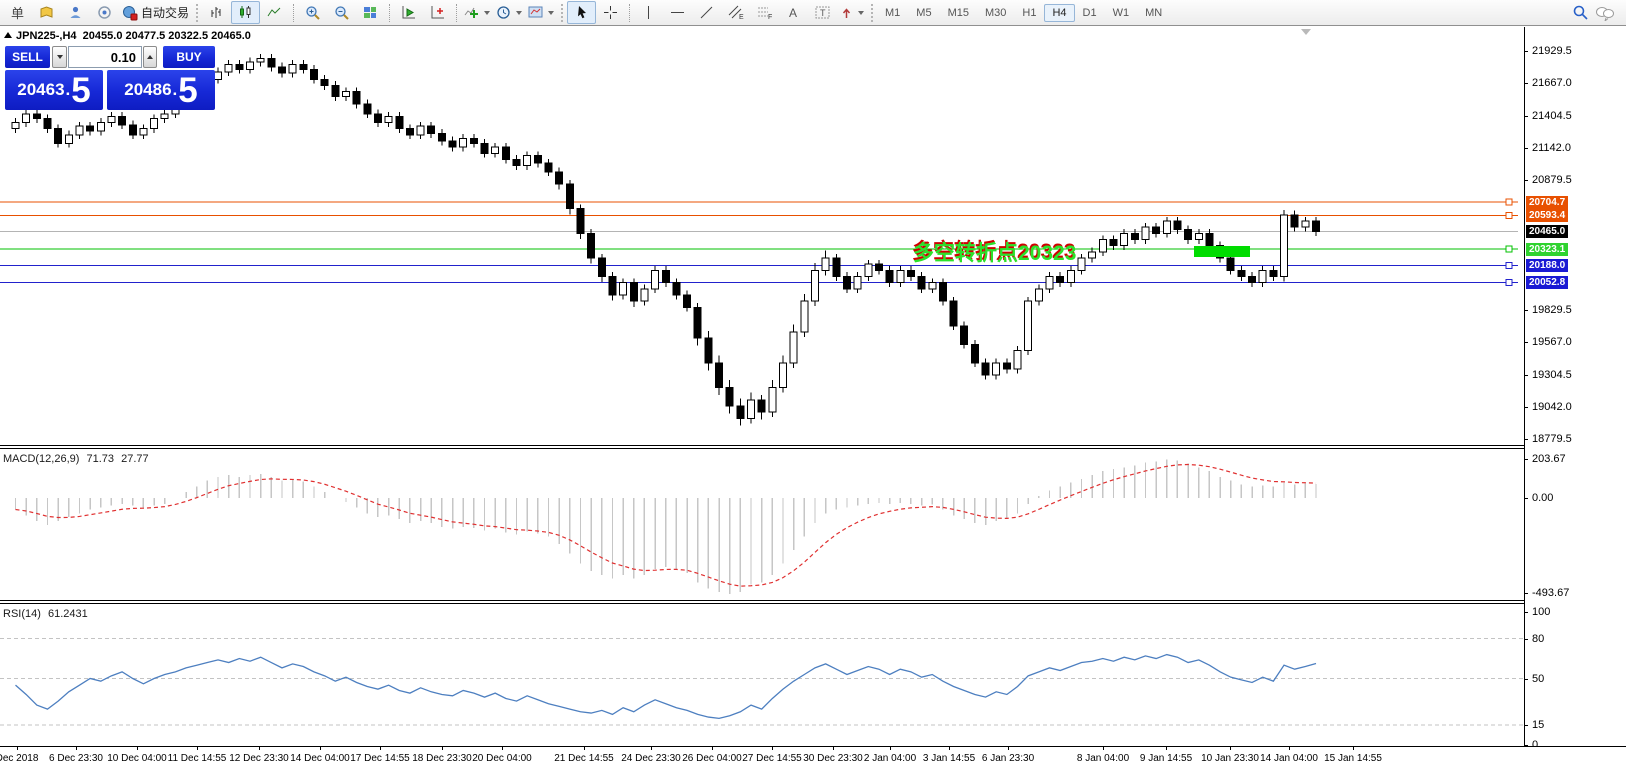 This screenshot has width=1626, height=770. I want to click on data-window-button, so click(104, 12).